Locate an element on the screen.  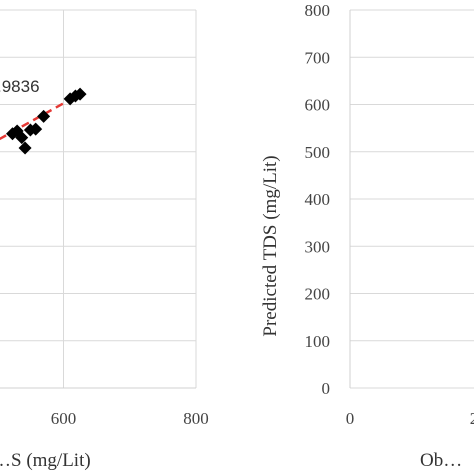
right-y-tick-labels: 0 100 200 300 400 500 600 700 800 is located at coordinates (318, 199).